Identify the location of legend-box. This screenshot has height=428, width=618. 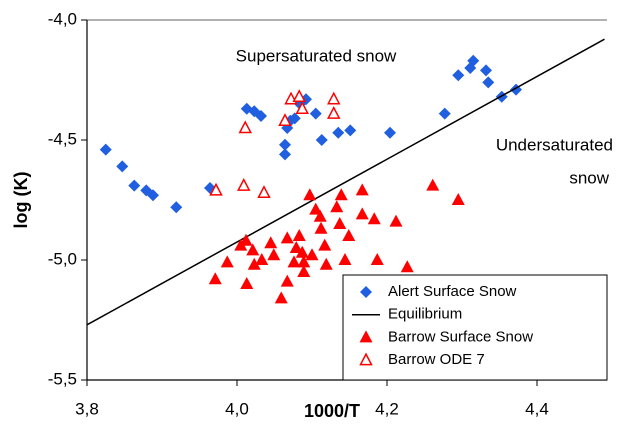
(475, 327).